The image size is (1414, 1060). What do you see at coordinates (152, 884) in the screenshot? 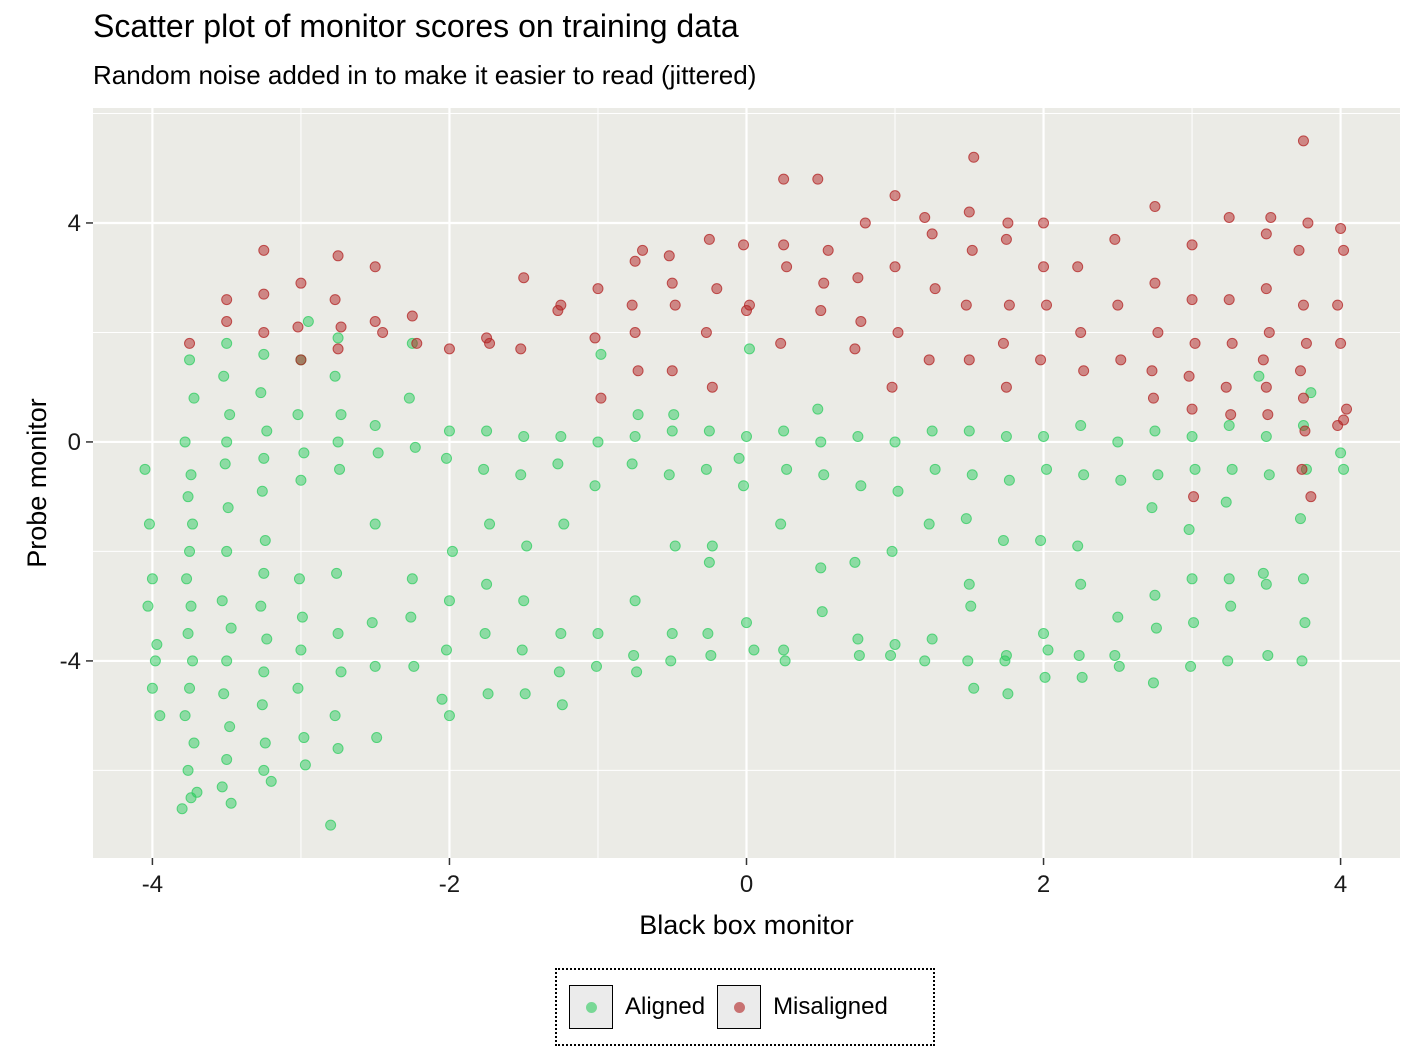
I see `x-tick-label: -4` at bounding box center [152, 884].